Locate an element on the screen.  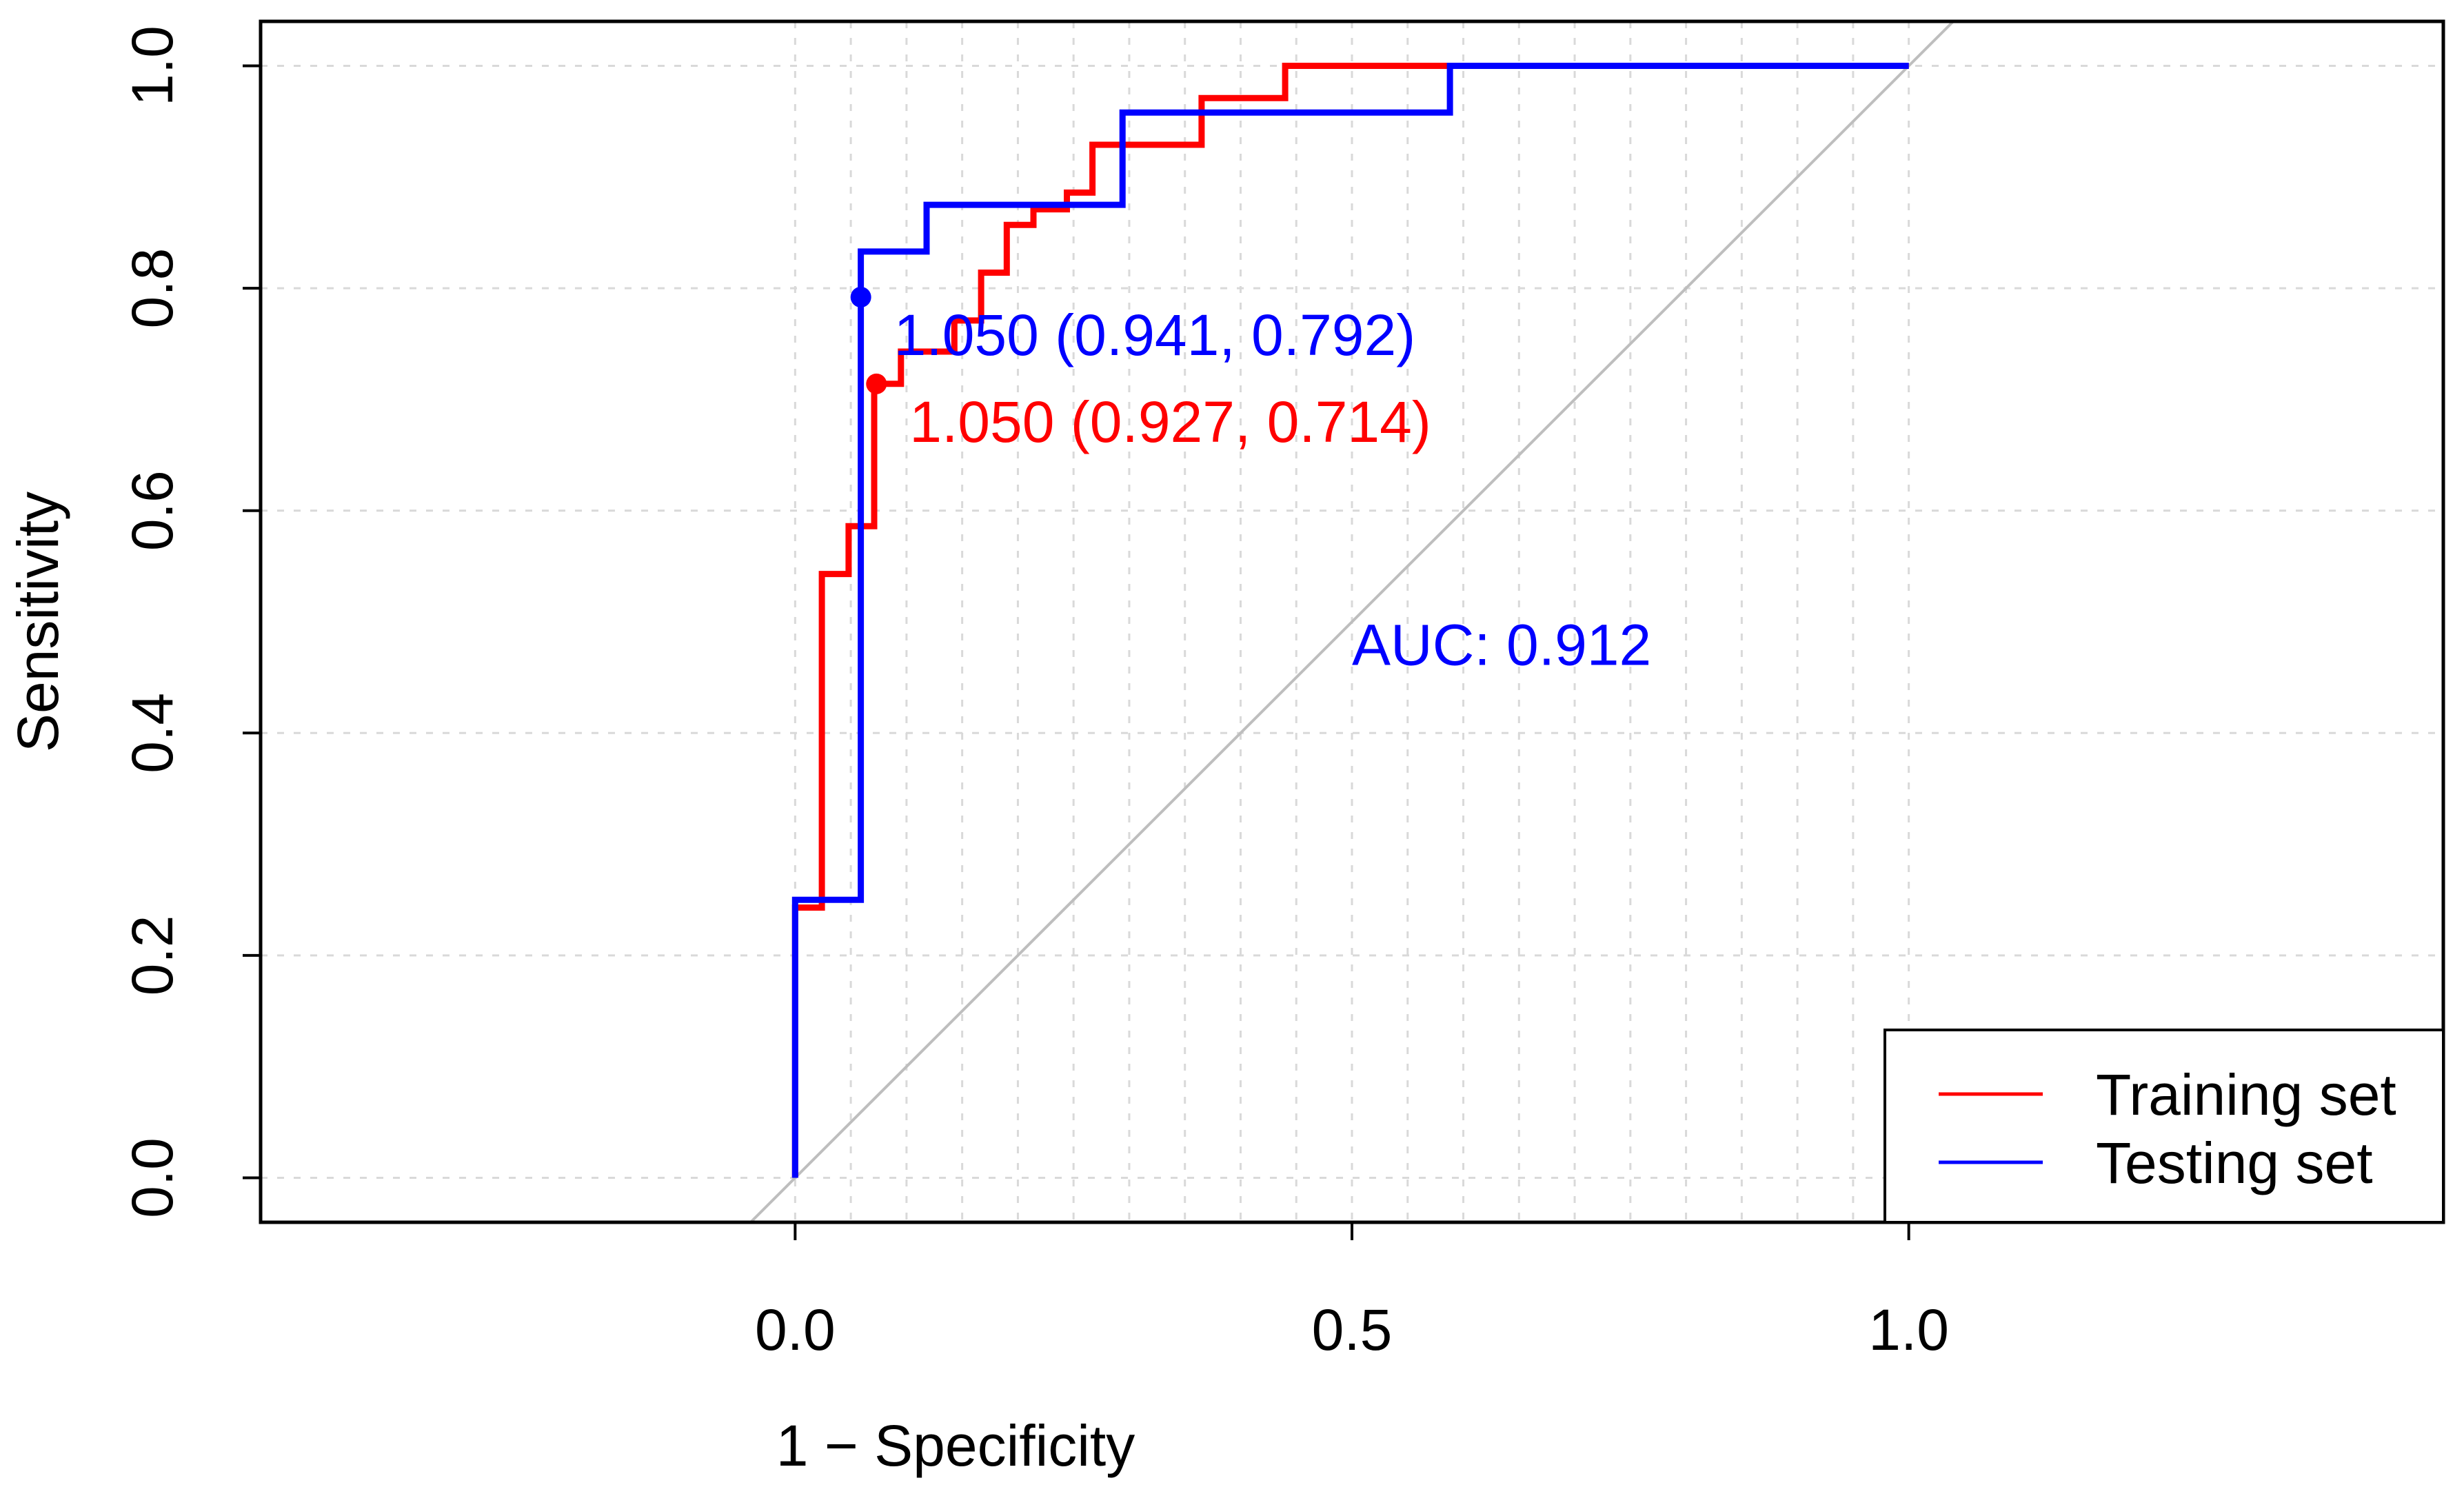
legend: Training set Testing set is located at coordinates (2164, 1126).